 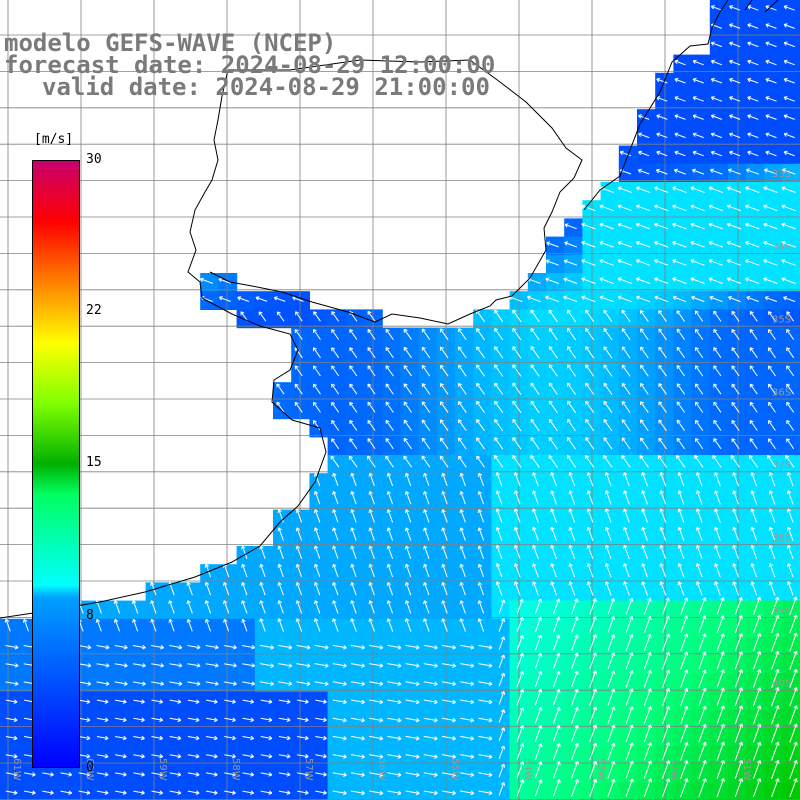 I want to click on valid-date: valid date: 2024-08-29 21:00:00, so click(x=266, y=87).